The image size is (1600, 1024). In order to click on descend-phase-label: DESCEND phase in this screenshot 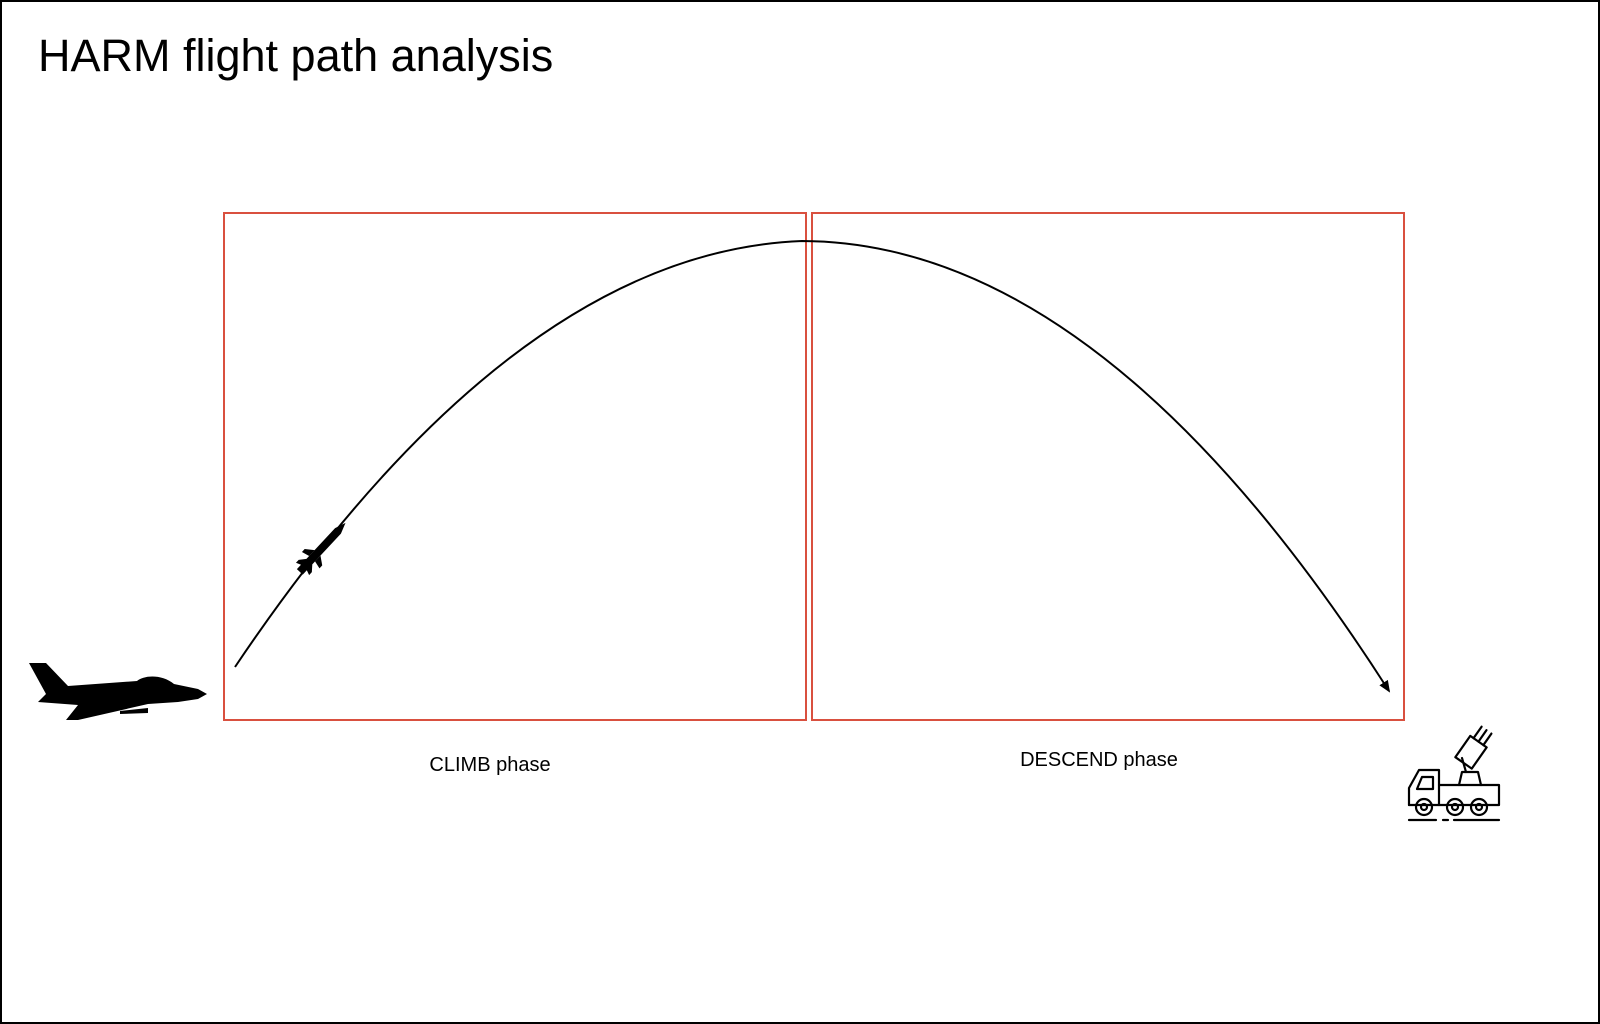, I will do `click(1099, 760)`.